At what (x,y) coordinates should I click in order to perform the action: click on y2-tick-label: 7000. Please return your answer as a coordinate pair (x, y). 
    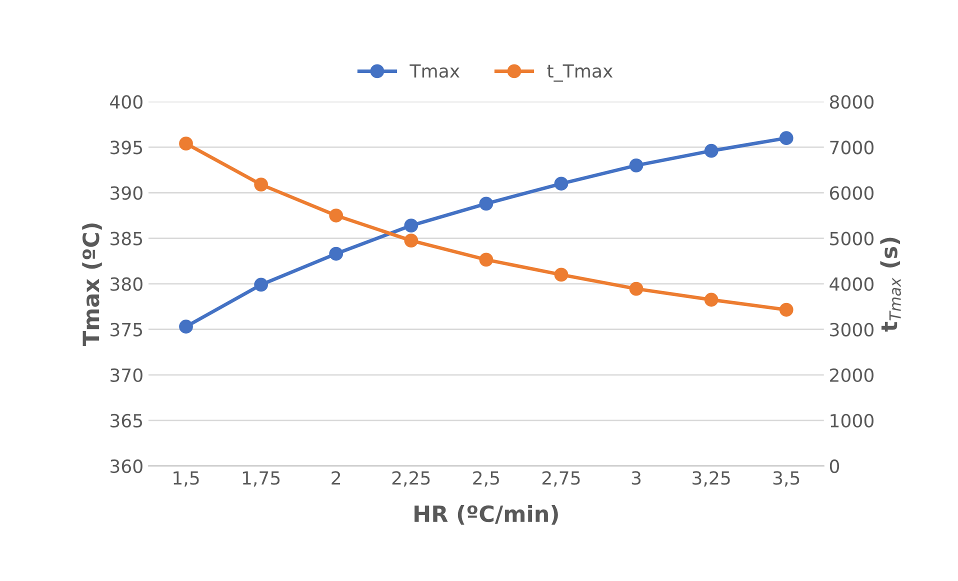
    Looking at the image, I should click on (852, 147).